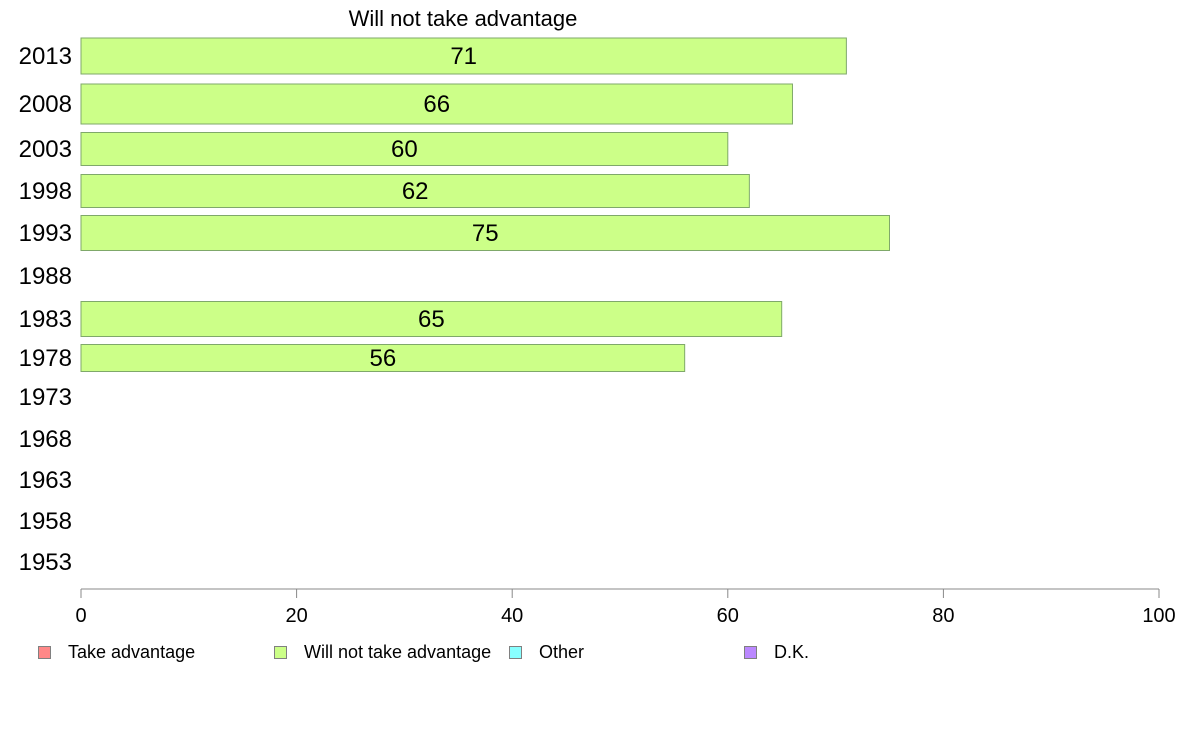  Describe the element at coordinates (45, 56) in the screenshot. I see `category-label-2013: 2013` at that location.